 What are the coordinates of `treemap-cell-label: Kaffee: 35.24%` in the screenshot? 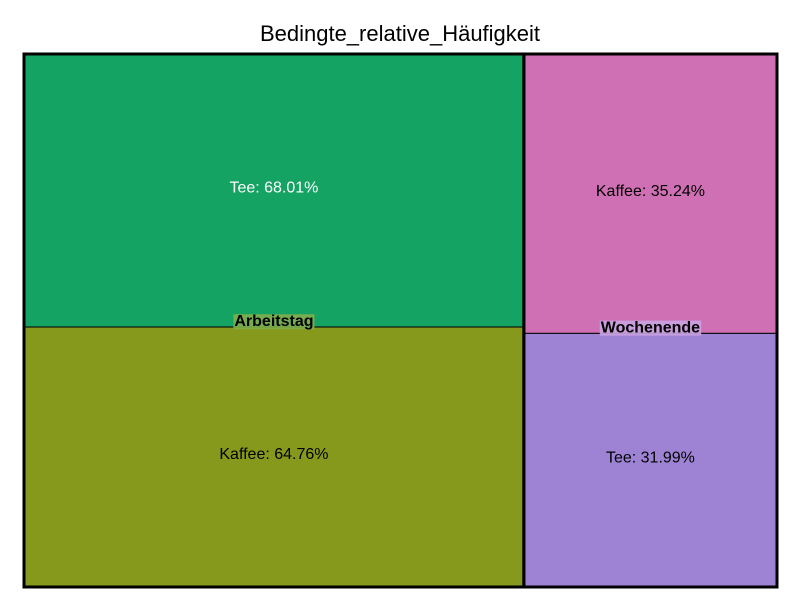 It's located at (650, 191).